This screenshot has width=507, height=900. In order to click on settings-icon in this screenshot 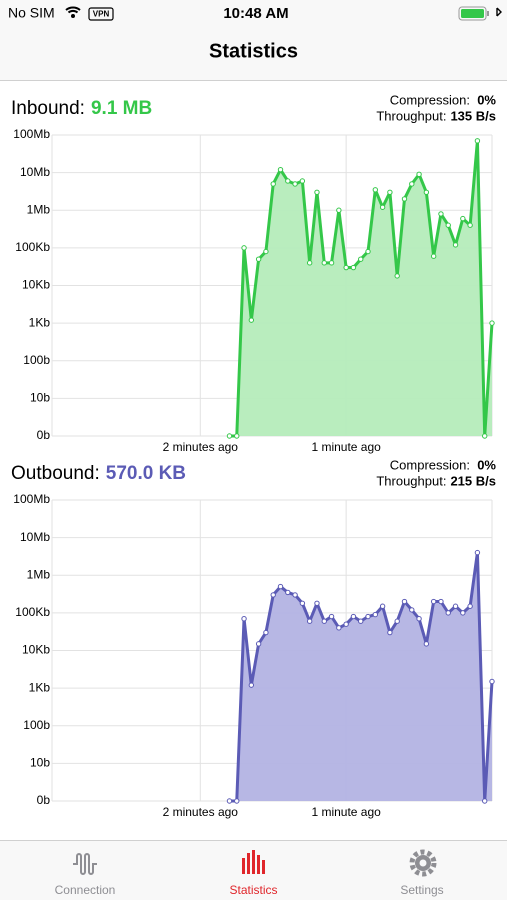, I will do `click(423, 863)`.